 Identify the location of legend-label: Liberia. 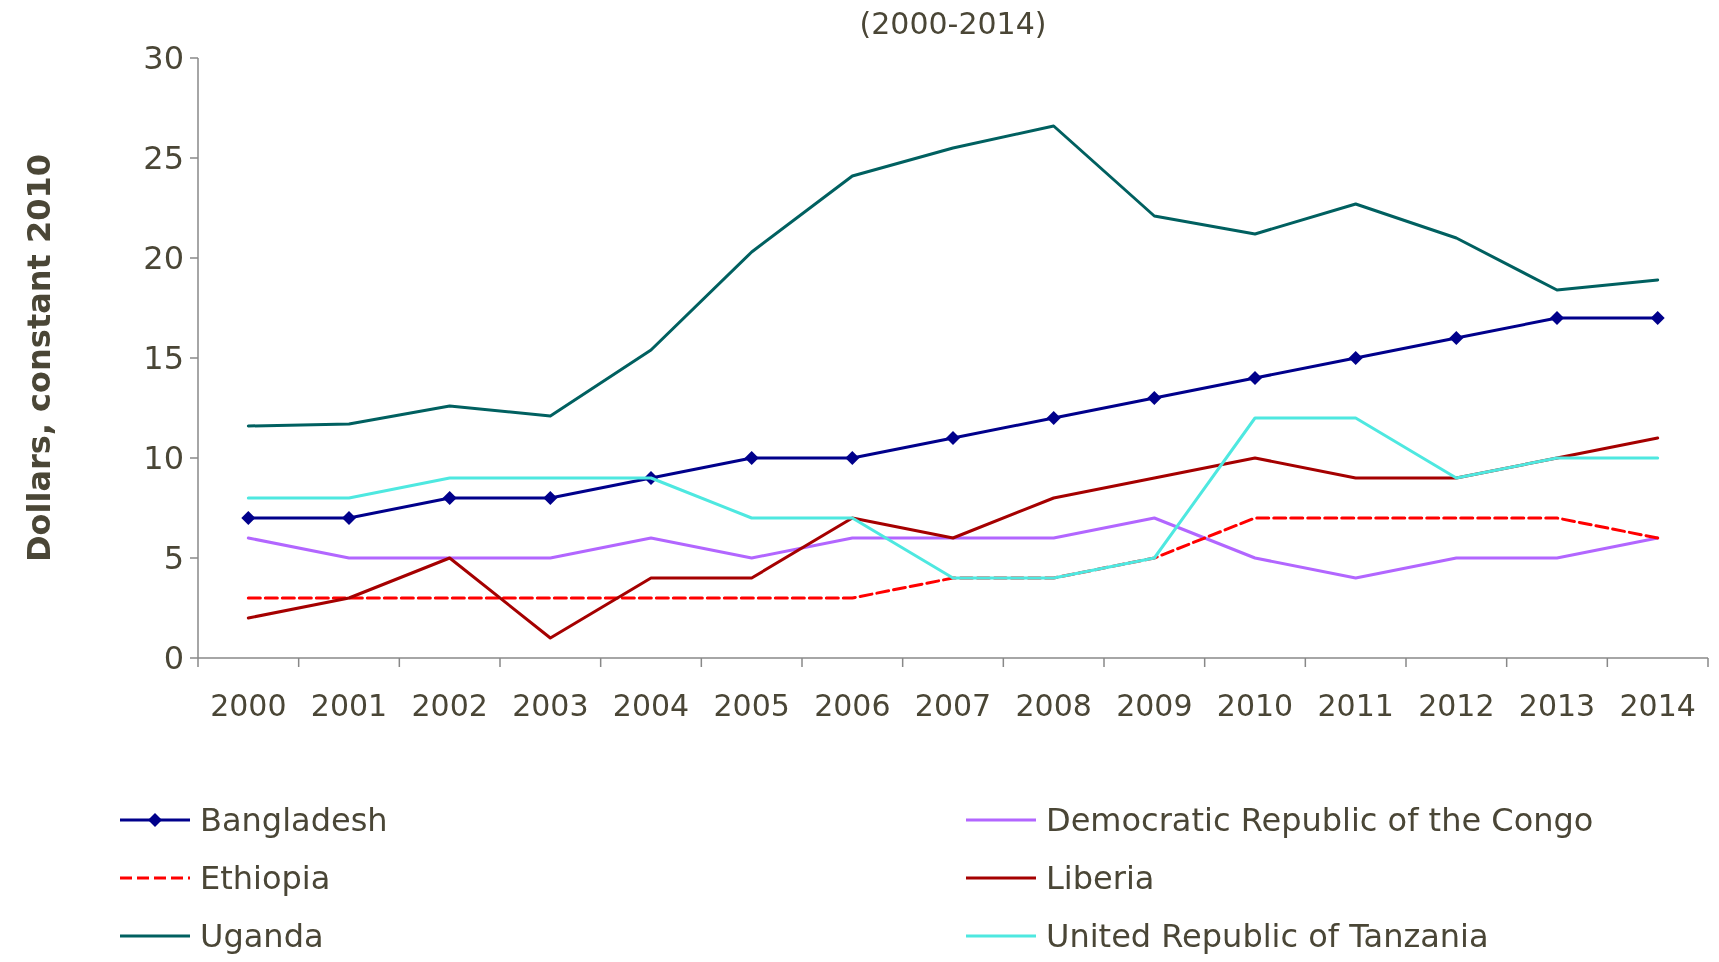
(1100, 878).